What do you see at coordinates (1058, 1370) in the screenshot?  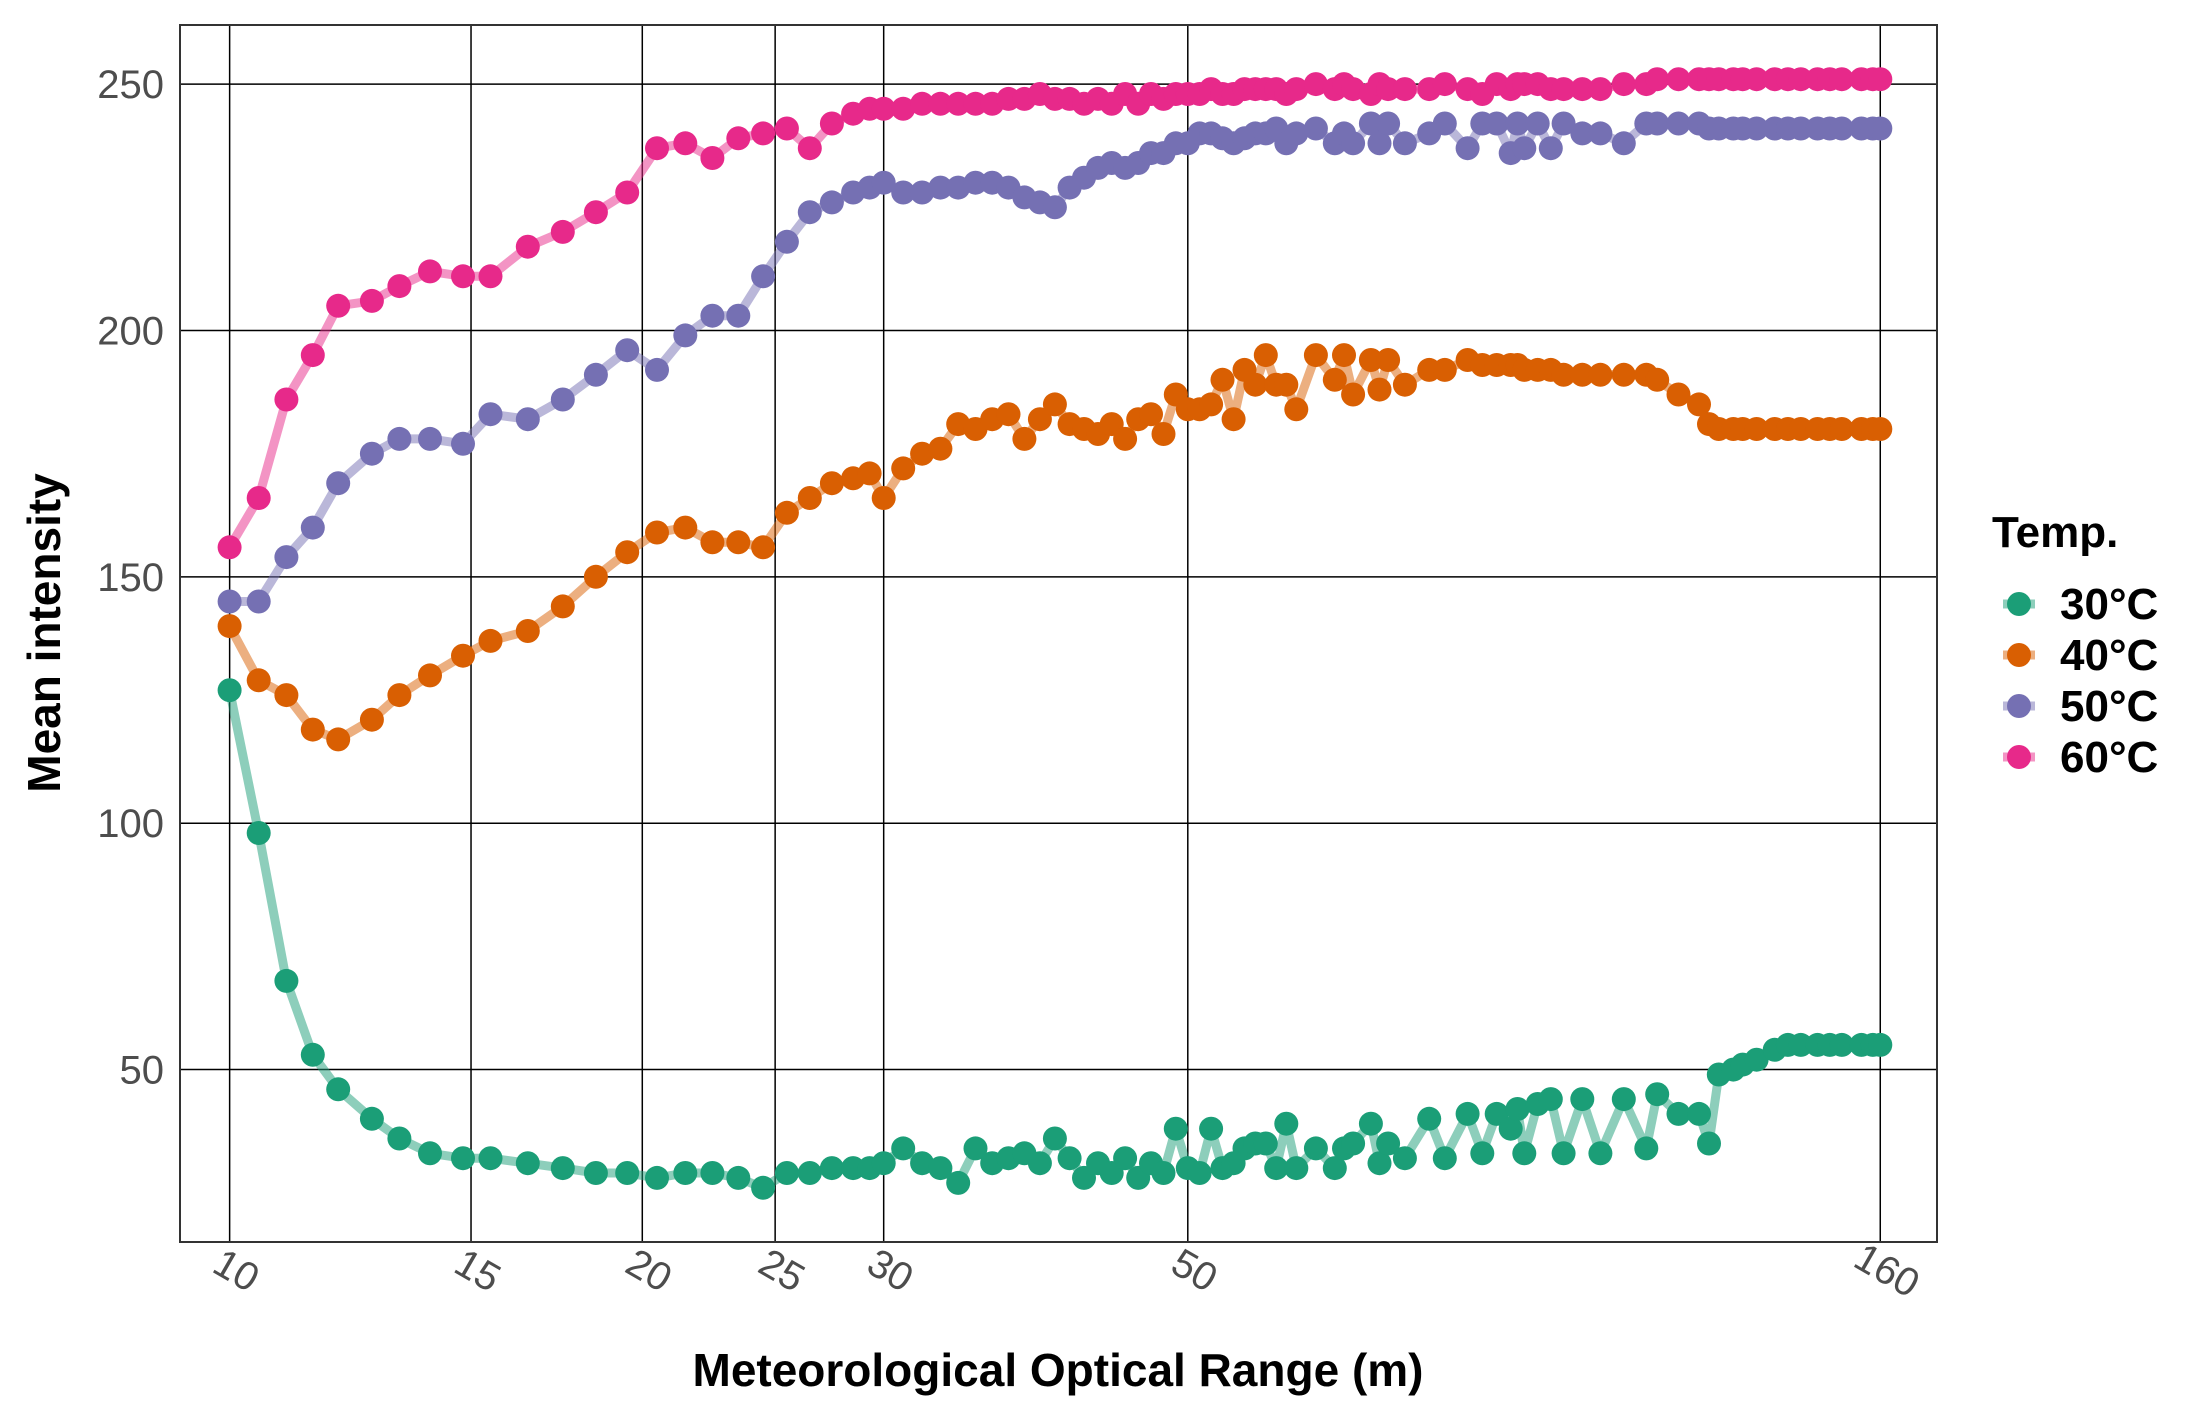 I see `x-axis-title: Meteorological Optical Range (m)` at bounding box center [1058, 1370].